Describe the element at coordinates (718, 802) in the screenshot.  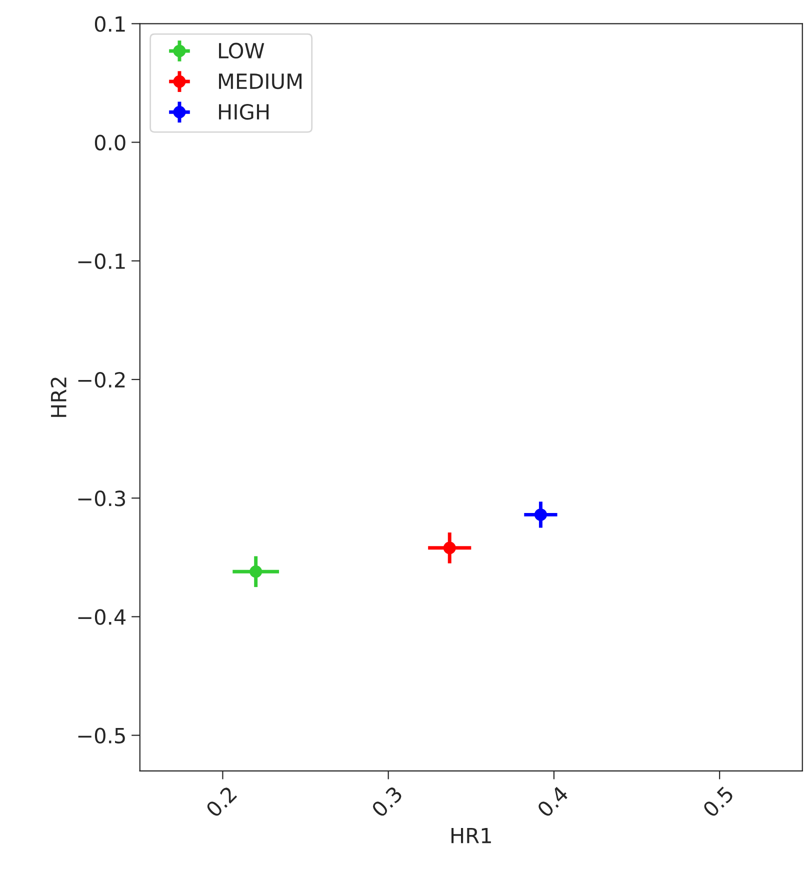
I see `x-tick-label: 0.5` at that location.